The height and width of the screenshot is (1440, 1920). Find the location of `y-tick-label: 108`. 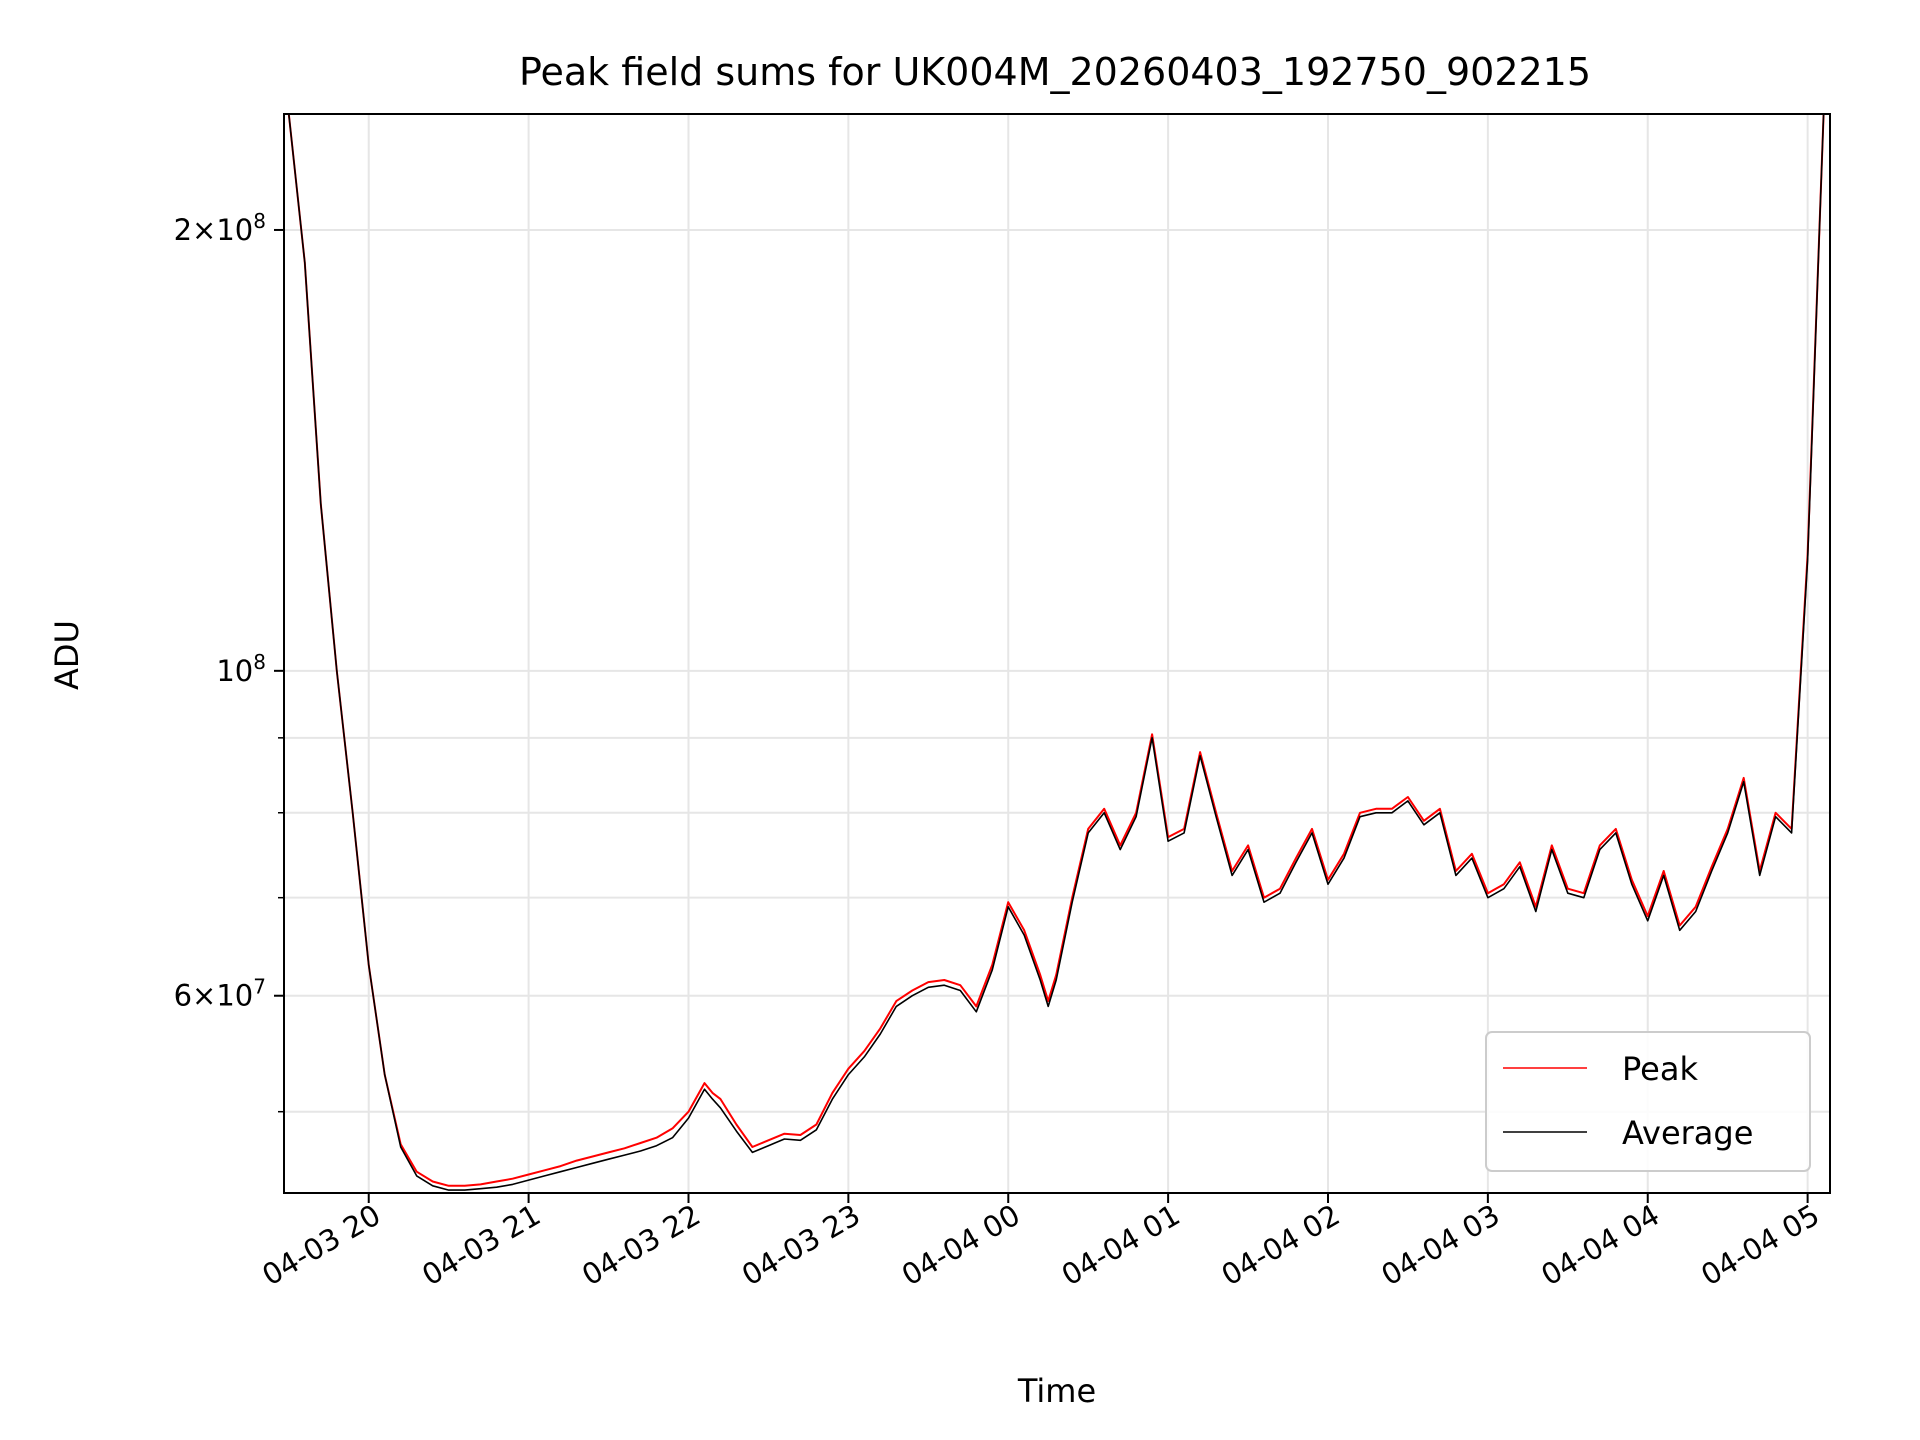

y-tick-label: 108 is located at coordinates (241, 669).